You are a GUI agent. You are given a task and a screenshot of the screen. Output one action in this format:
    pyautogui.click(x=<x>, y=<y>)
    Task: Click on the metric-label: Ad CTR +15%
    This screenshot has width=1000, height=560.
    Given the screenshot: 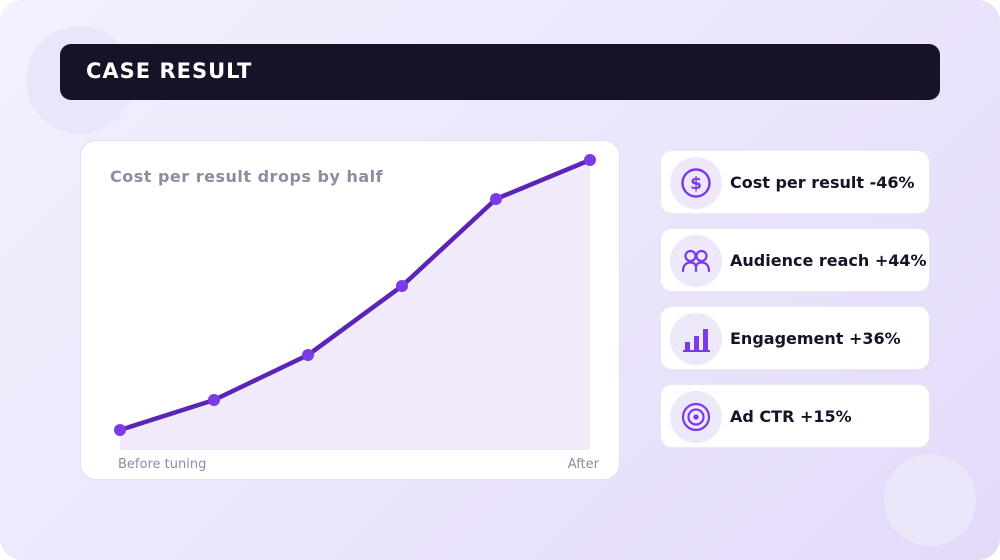 What is the action you would take?
    pyautogui.click(x=791, y=416)
    